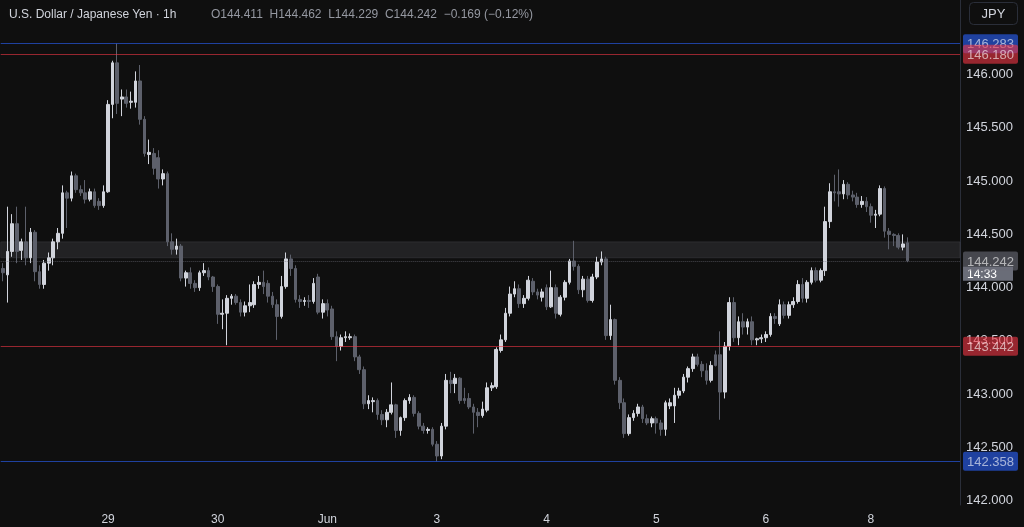 This screenshot has height=527, width=1024. I want to click on x-tick-label: 29, so click(108, 519).